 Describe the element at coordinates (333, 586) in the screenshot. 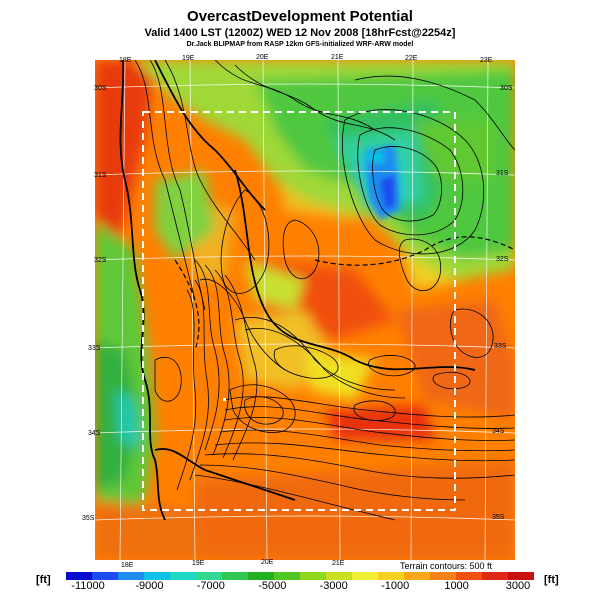

I see `colorbar-tick-label: -3000` at that location.